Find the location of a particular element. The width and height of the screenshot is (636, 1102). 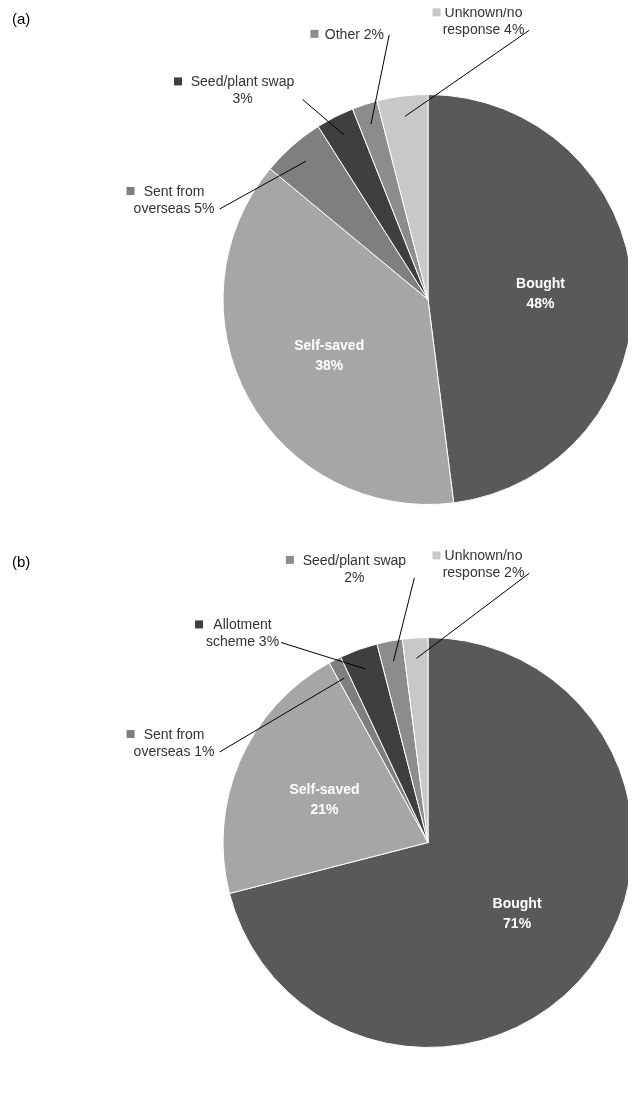

chart-title: (b) is located at coordinates (21, 561).